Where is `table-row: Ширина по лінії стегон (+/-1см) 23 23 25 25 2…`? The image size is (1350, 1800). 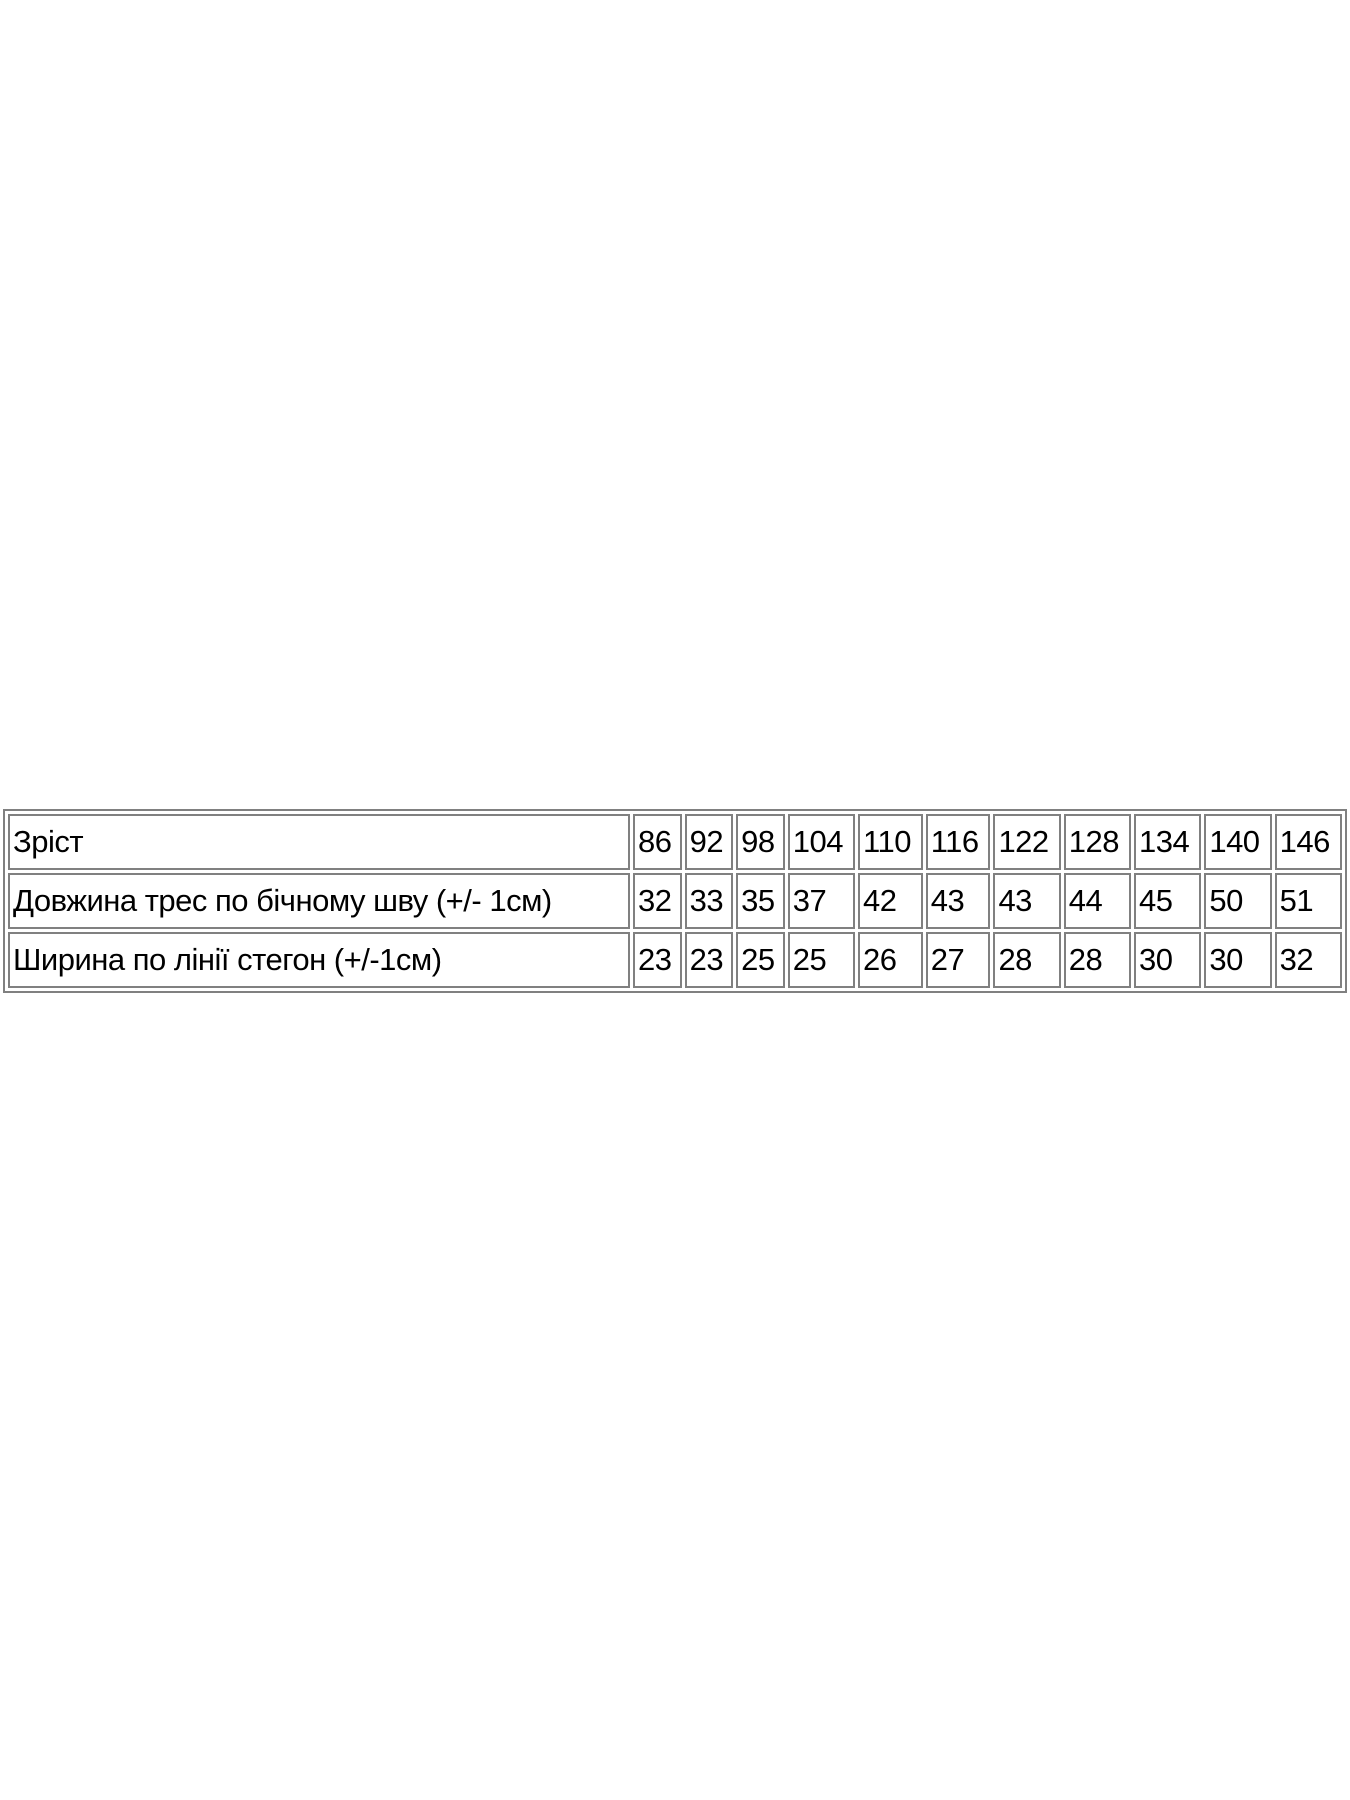 table-row: Ширина по лінії стегон (+/-1см) 23 23 25 25 2… is located at coordinates (675, 960).